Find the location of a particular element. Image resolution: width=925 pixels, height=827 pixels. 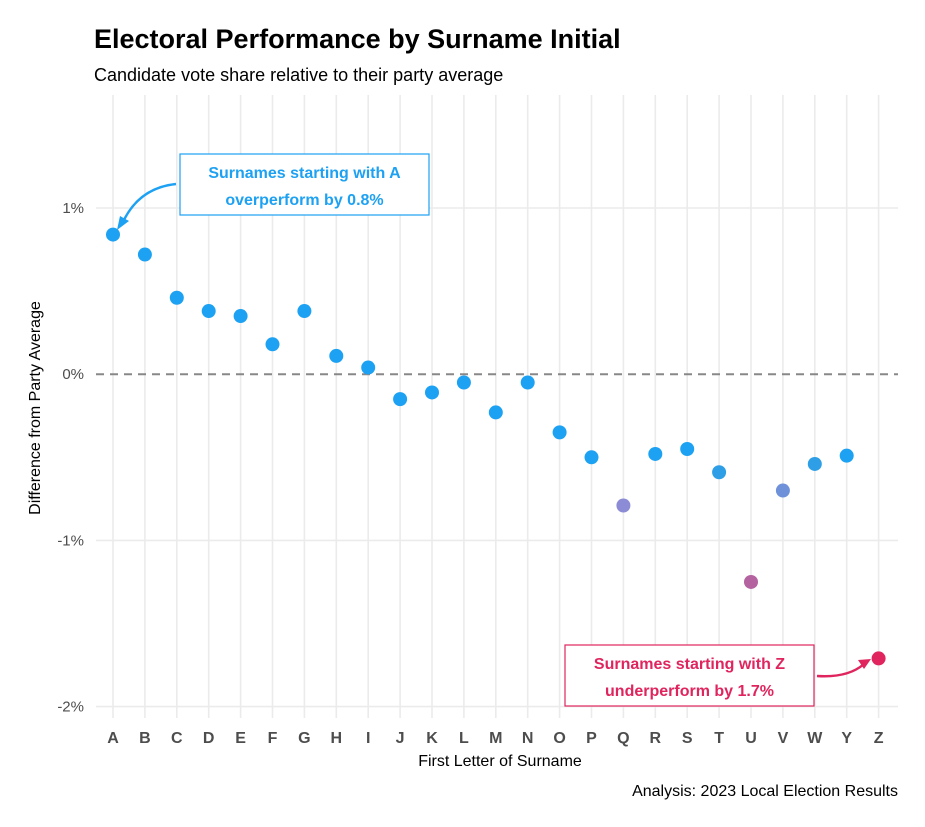

x-tick-label: Z is located at coordinates (879, 738).